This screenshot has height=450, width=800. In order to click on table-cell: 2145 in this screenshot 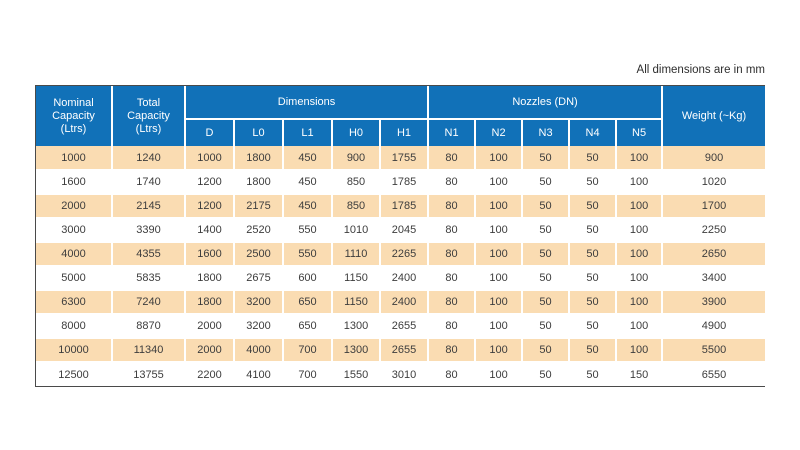, I will do `click(149, 206)`.